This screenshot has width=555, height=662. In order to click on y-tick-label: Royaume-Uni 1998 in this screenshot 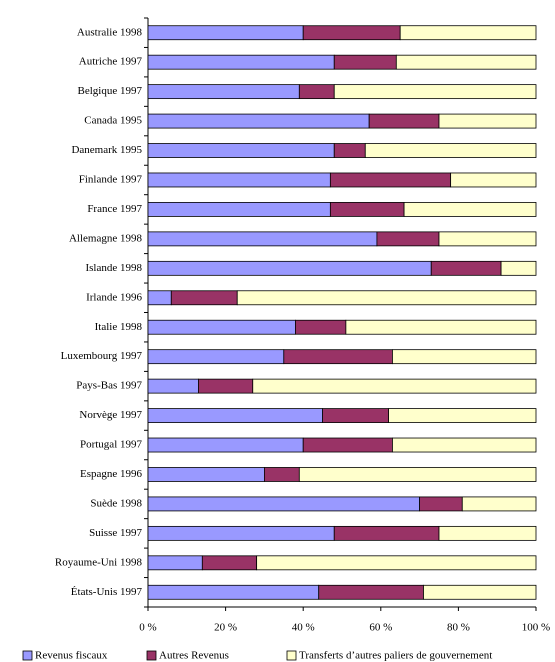, I will do `click(99, 562)`.